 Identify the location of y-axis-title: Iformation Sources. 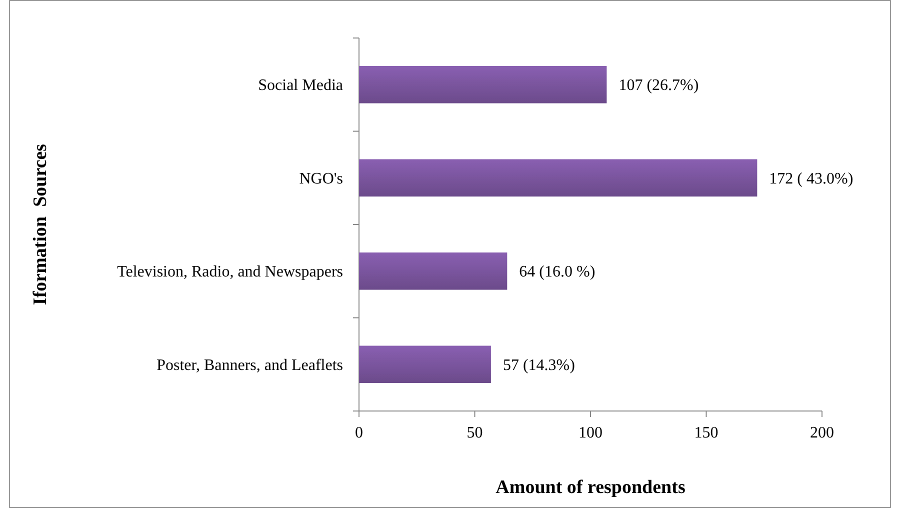
(40, 225).